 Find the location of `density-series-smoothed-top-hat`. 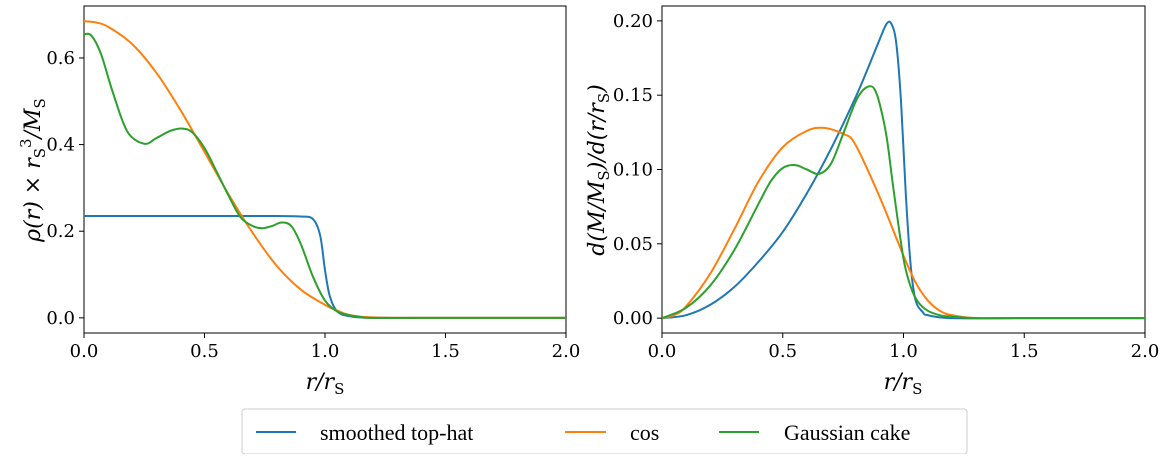

density-series-smoothed-top-hat is located at coordinates (324, 267).